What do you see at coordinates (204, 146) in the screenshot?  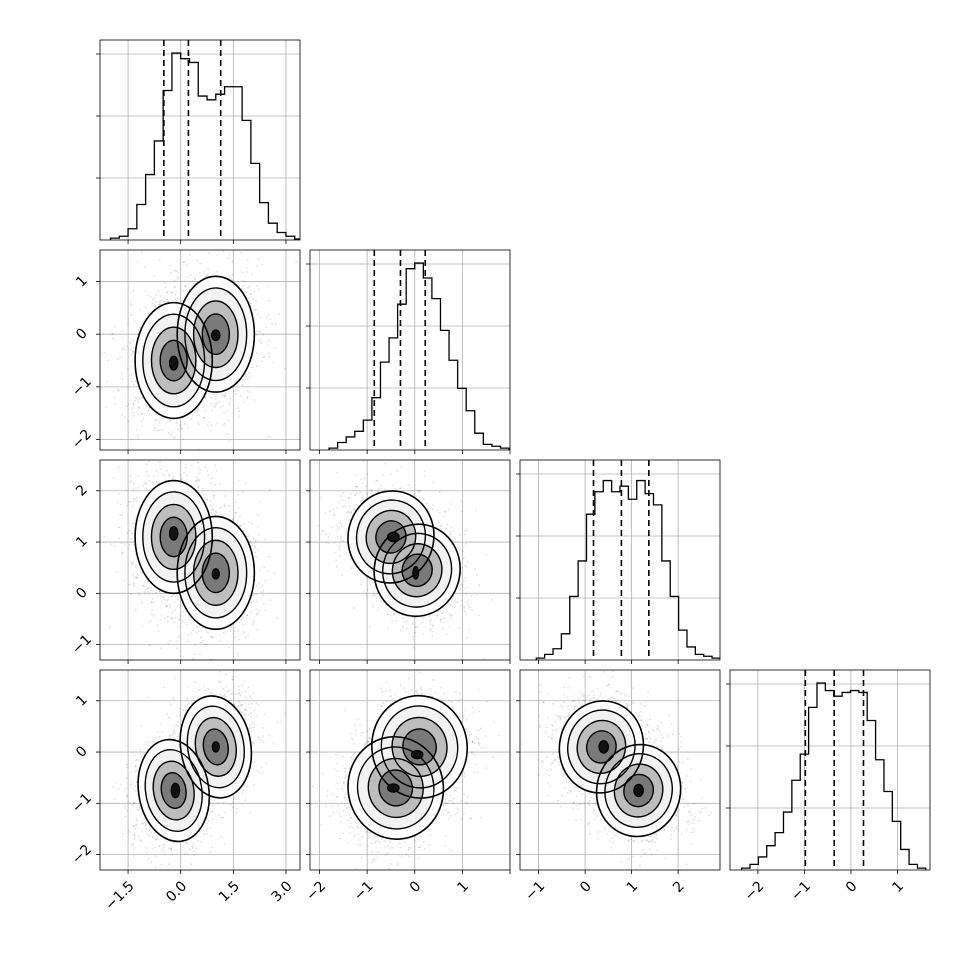 I see `histogram-p00` at bounding box center [204, 146].